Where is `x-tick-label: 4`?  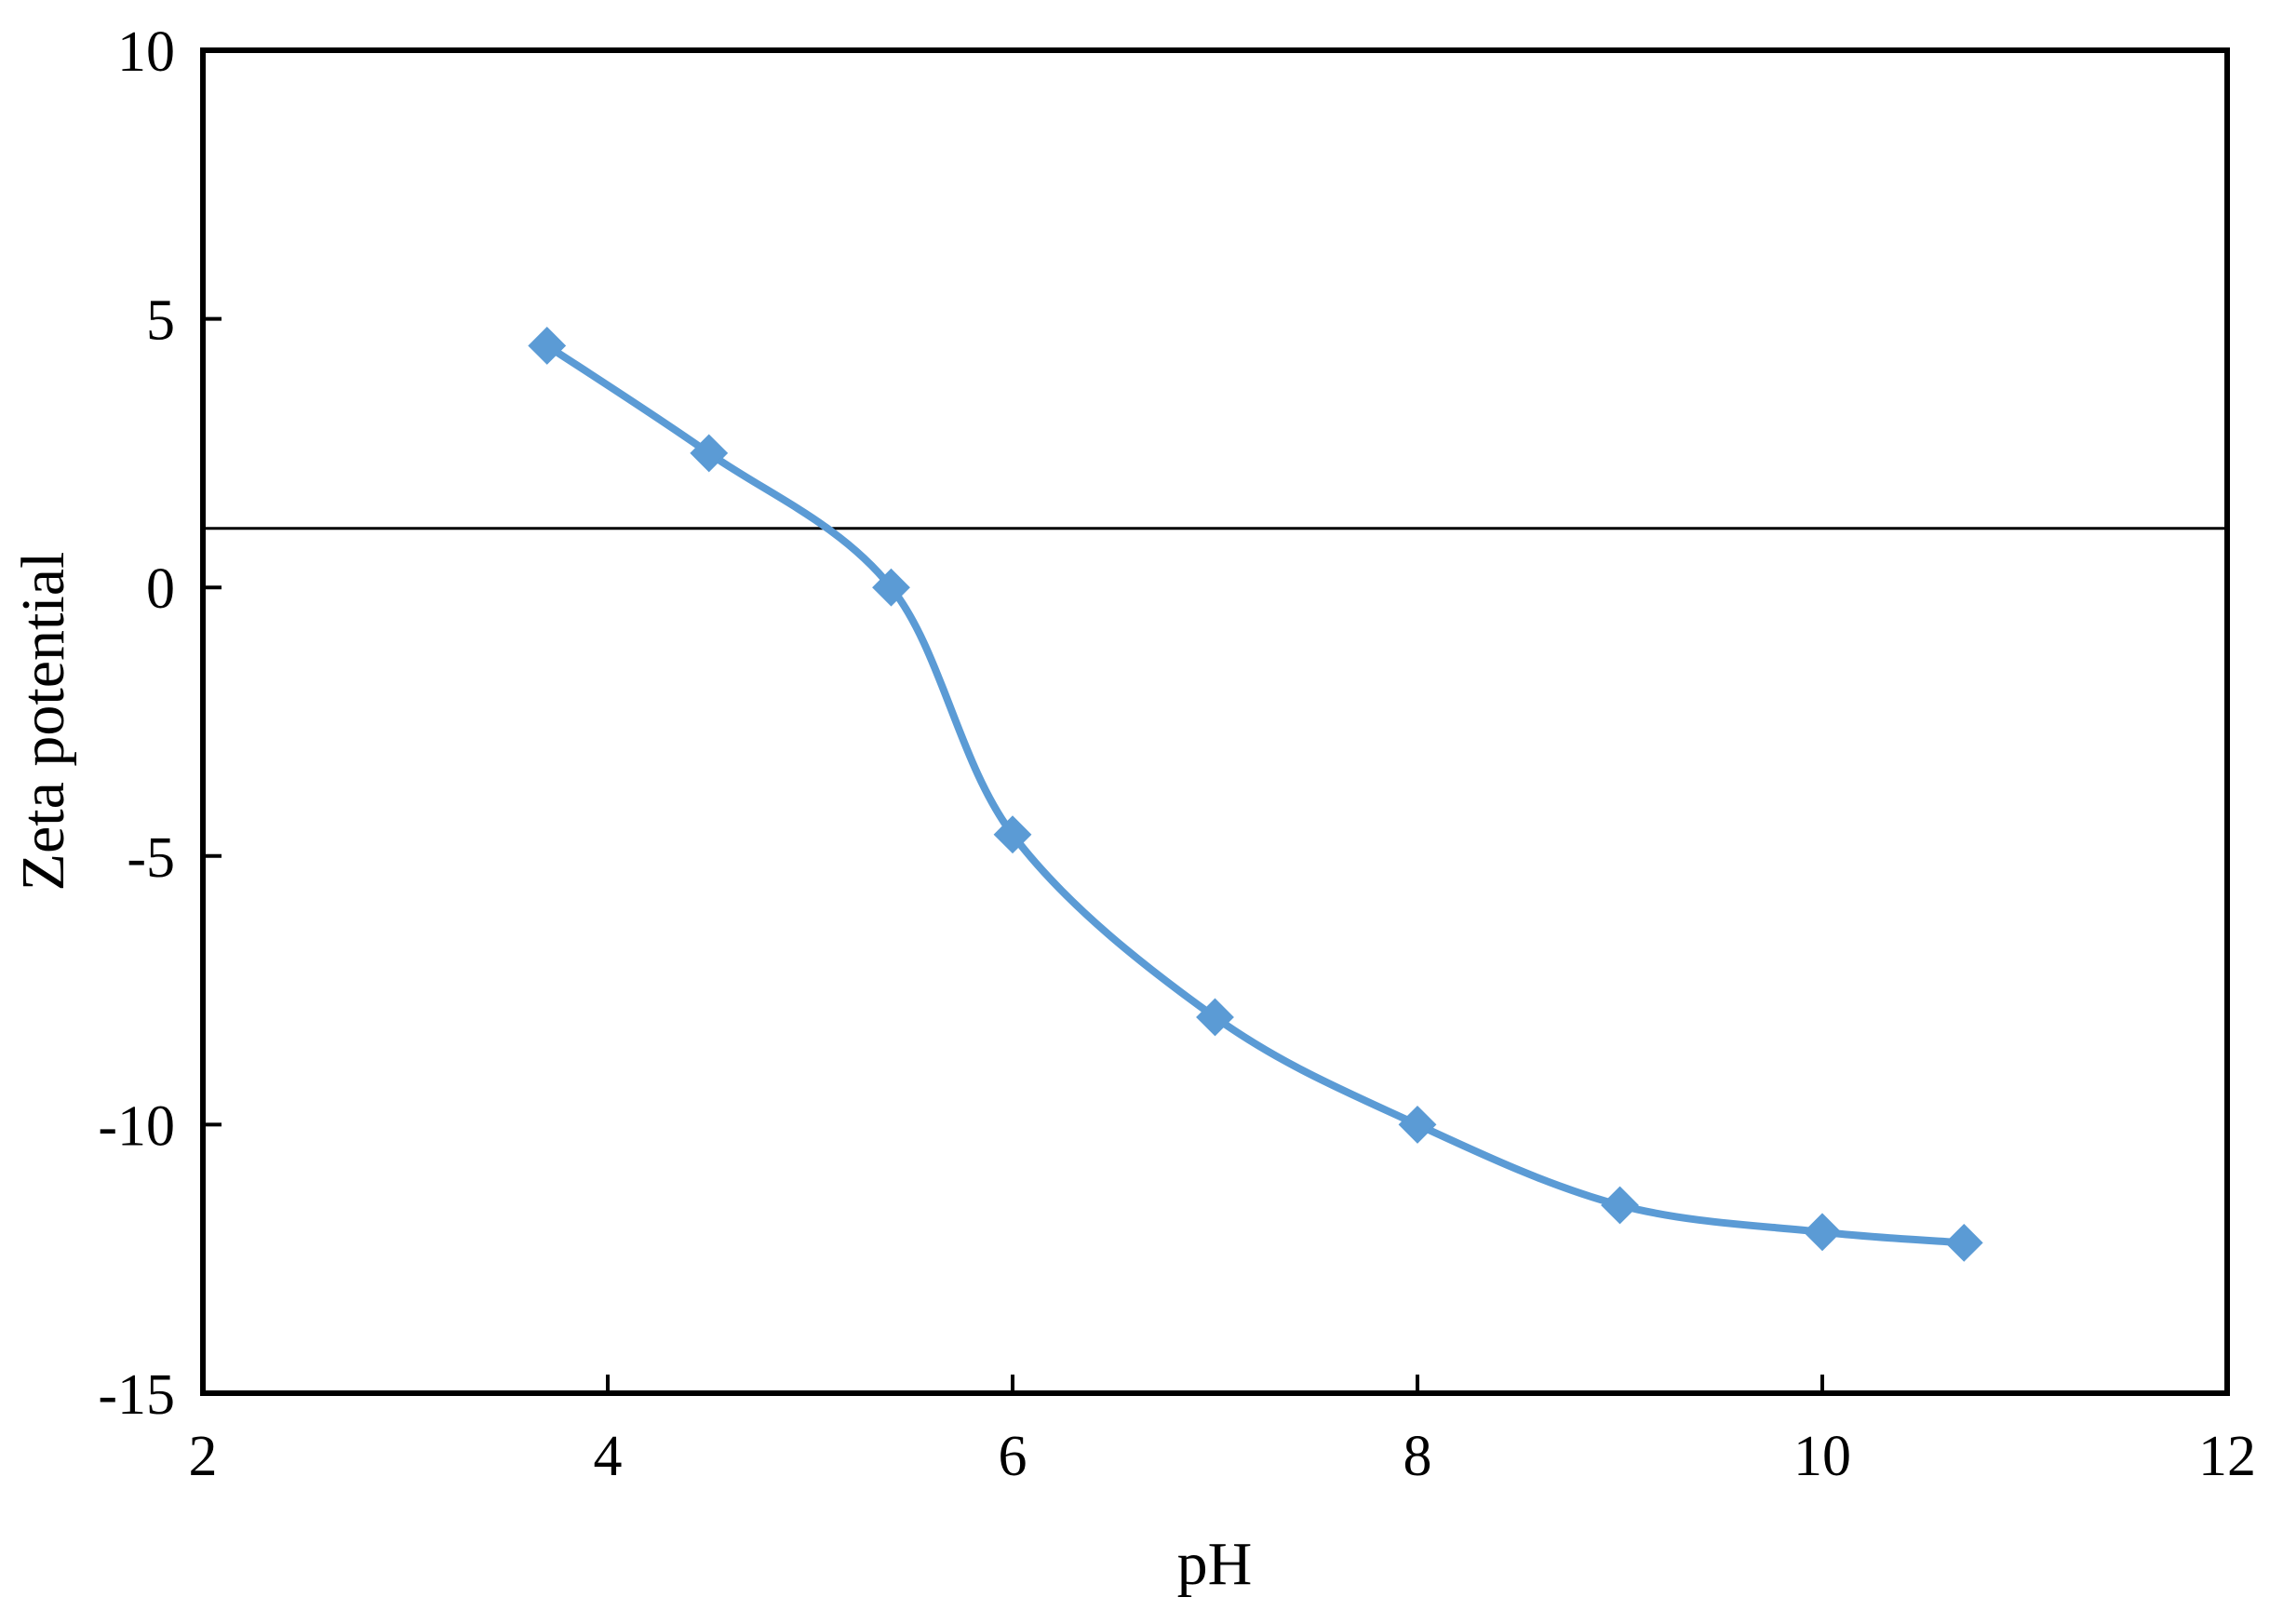 x-tick-label: 4 is located at coordinates (608, 1457).